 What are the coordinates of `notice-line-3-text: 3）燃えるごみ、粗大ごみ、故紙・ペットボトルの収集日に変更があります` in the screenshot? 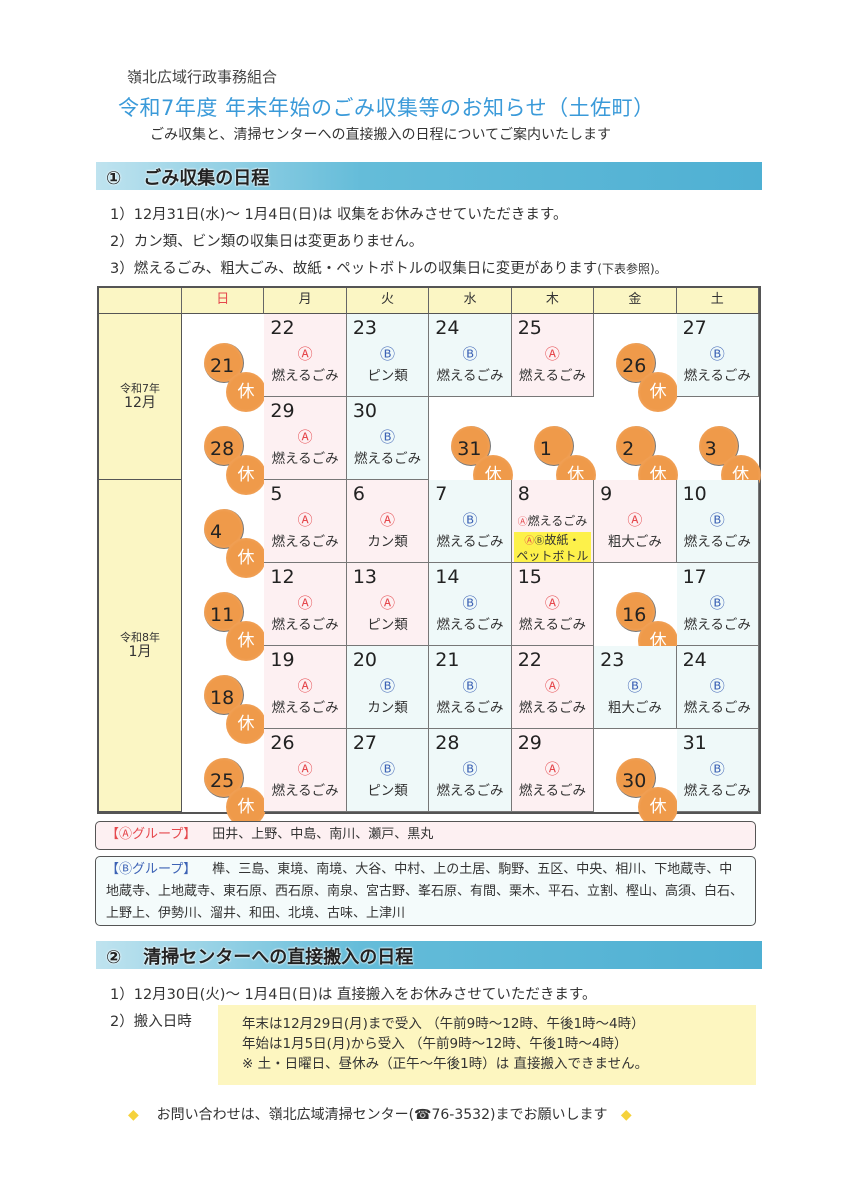 It's located at (354, 269).